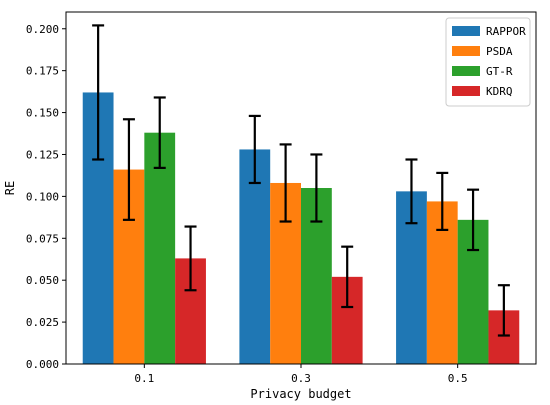 The width and height of the screenshot is (550, 405). Describe the element at coordinates (466, 91) in the screenshot. I see `legend-swatch-kdrq` at that location.